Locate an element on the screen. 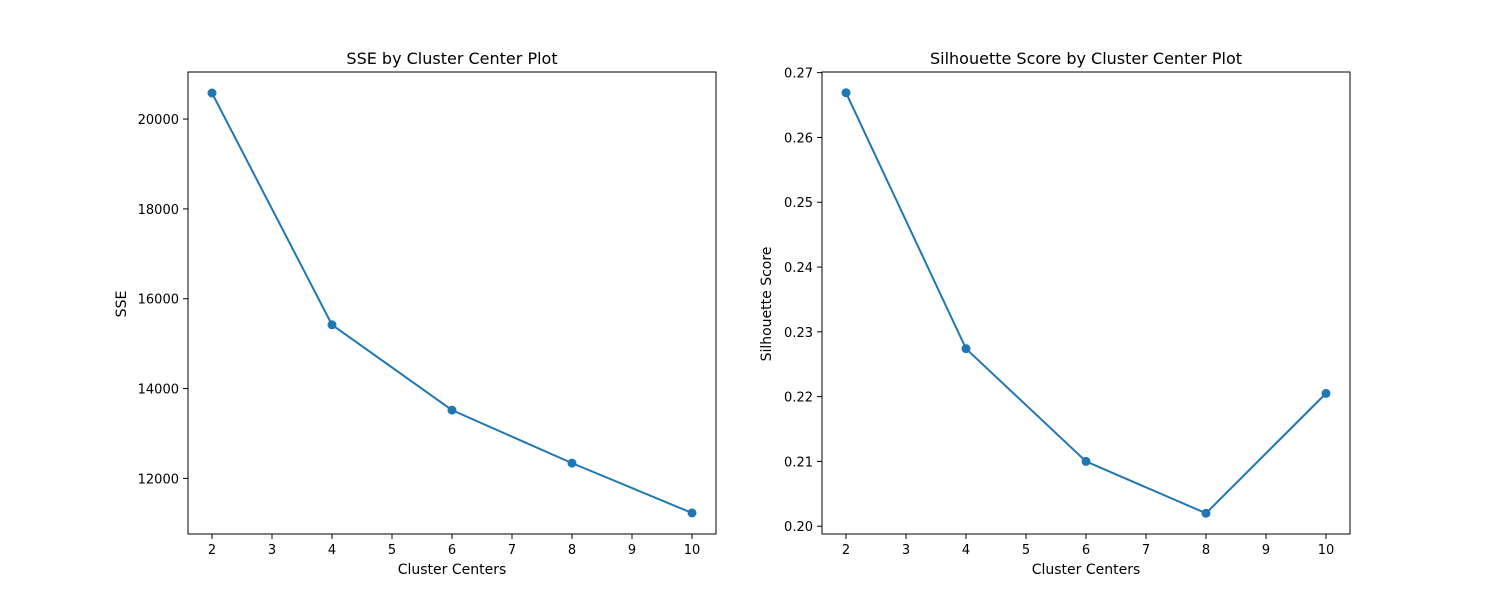 The height and width of the screenshot is (600, 1500). y-tick-label: 0.27 is located at coordinates (798, 74).